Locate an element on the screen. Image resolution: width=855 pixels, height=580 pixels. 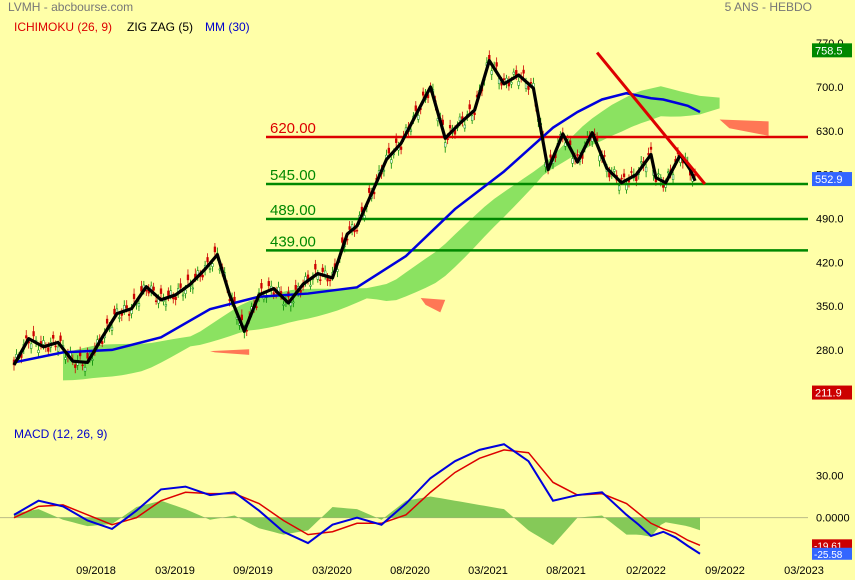
macd-tick: 0.0000 is located at coordinates (833, 519).